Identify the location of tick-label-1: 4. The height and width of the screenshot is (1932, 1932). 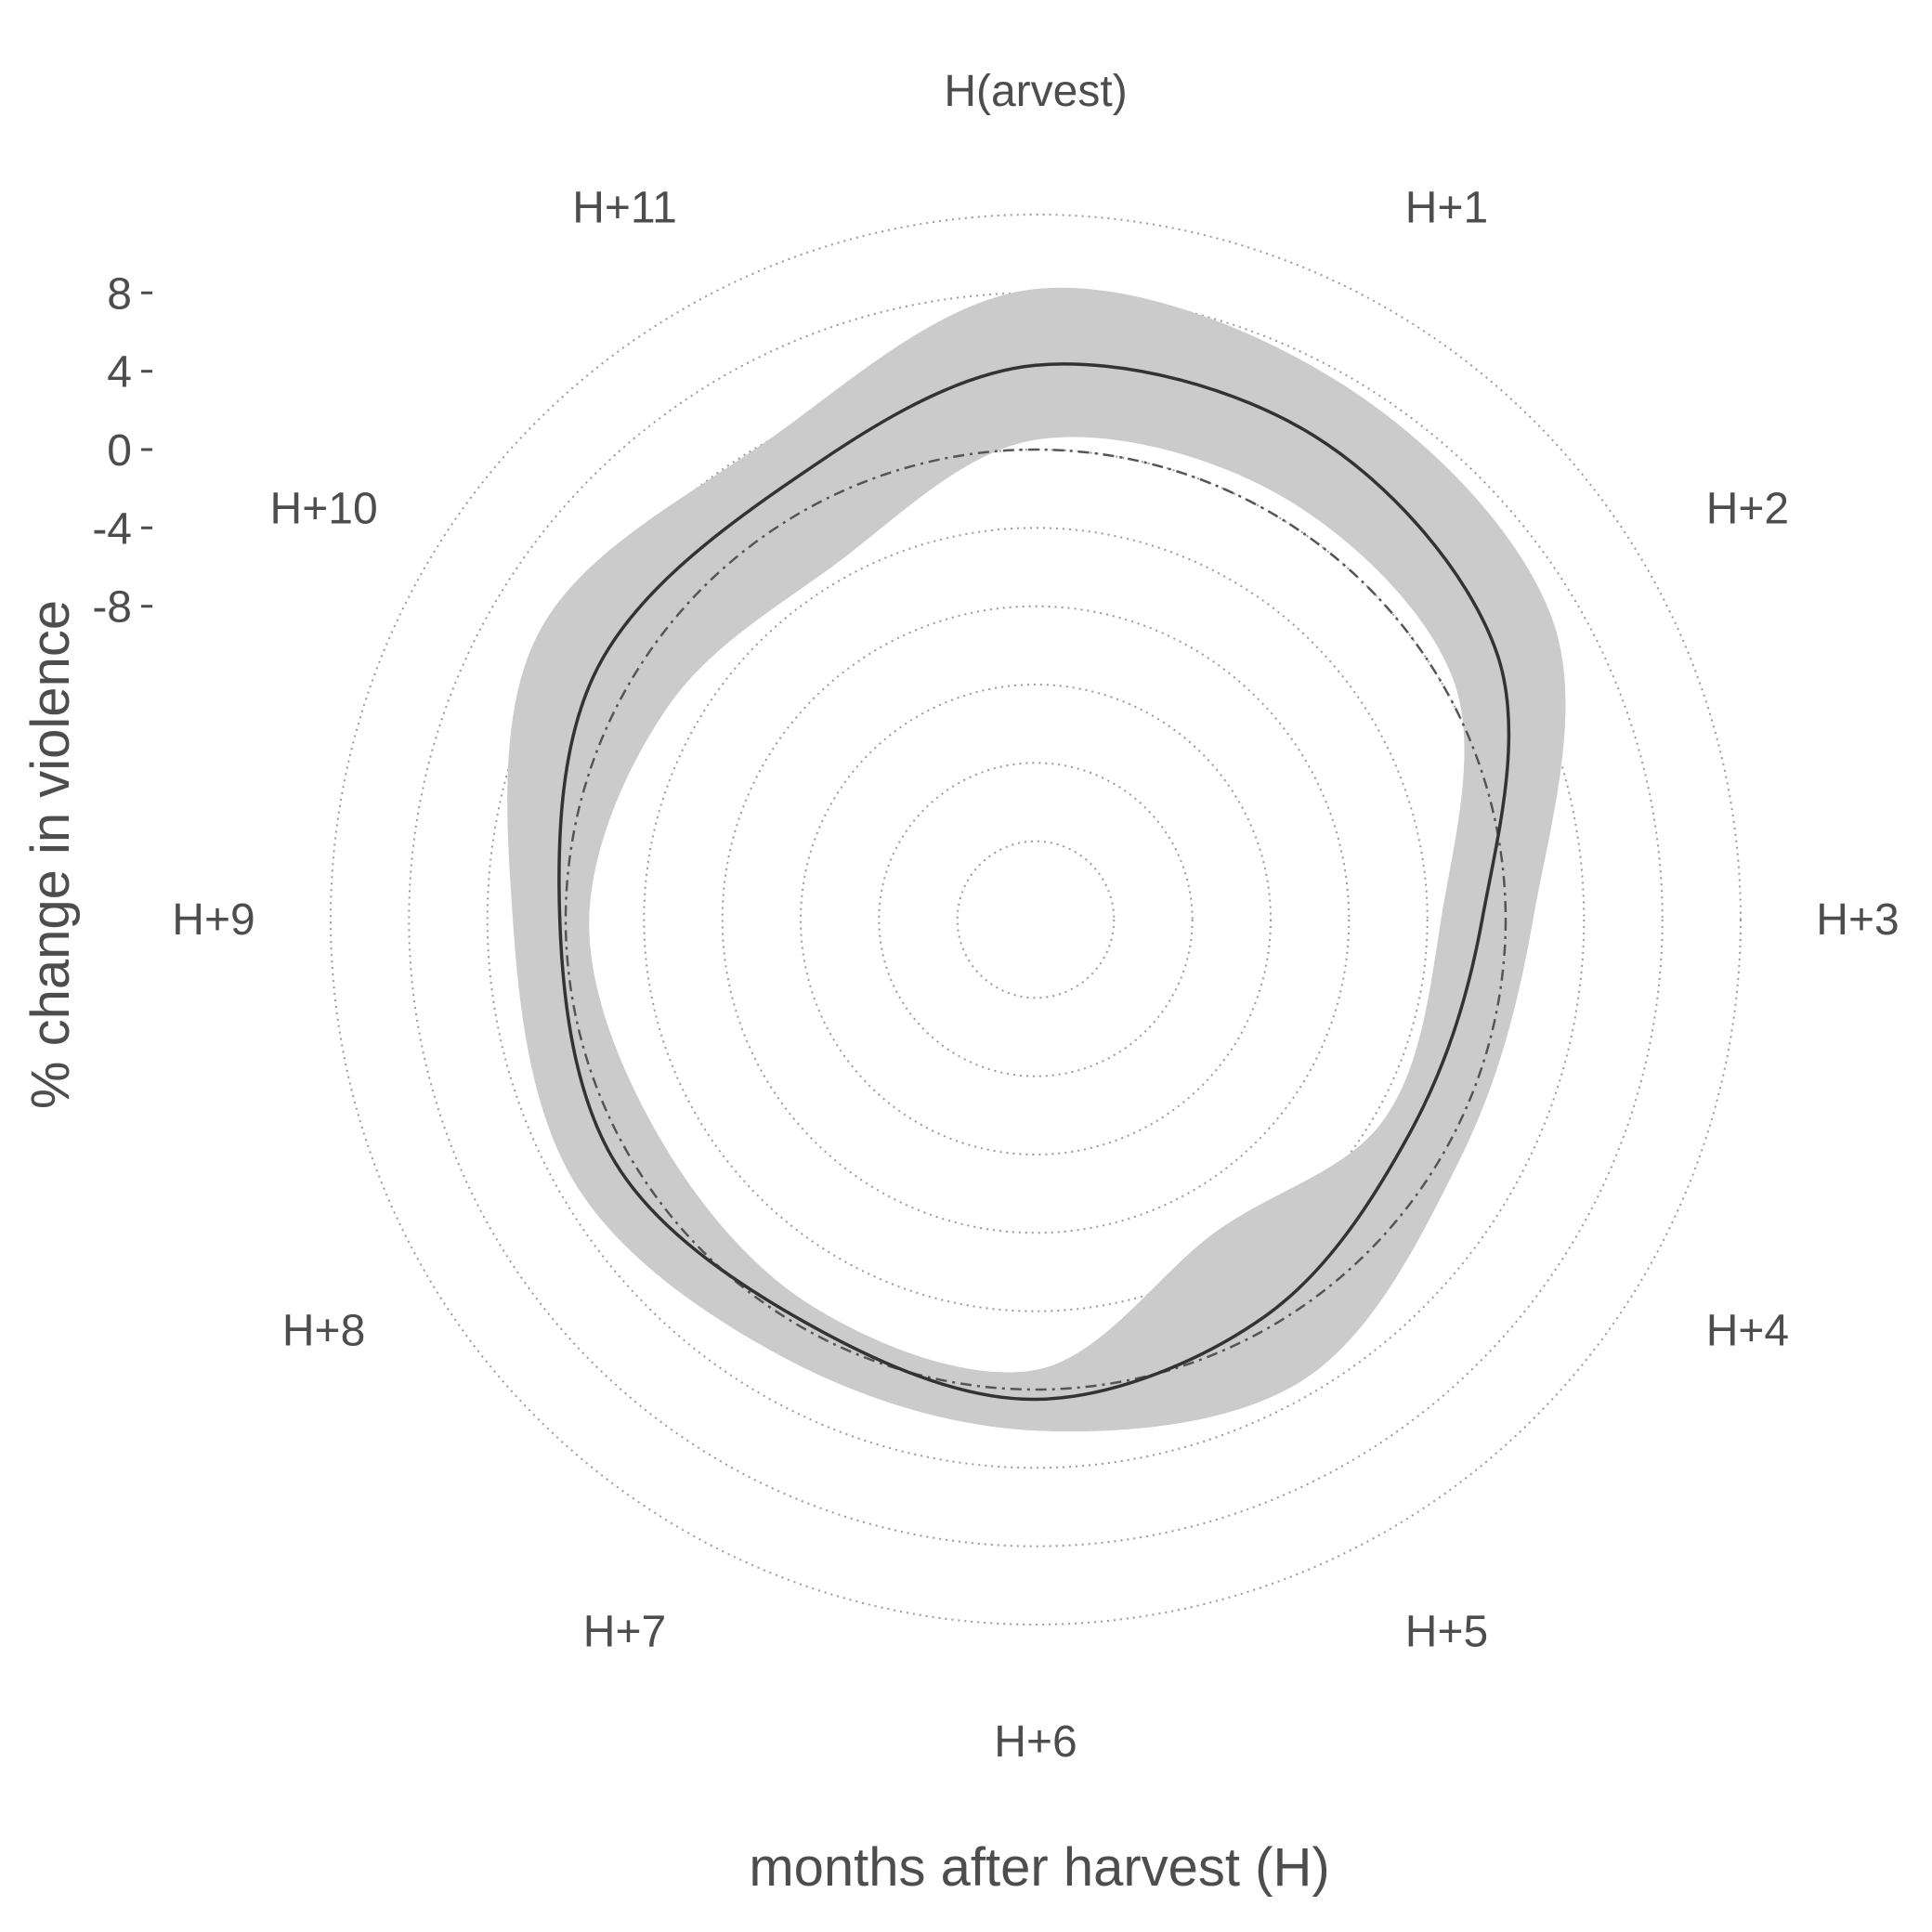
(119, 373).